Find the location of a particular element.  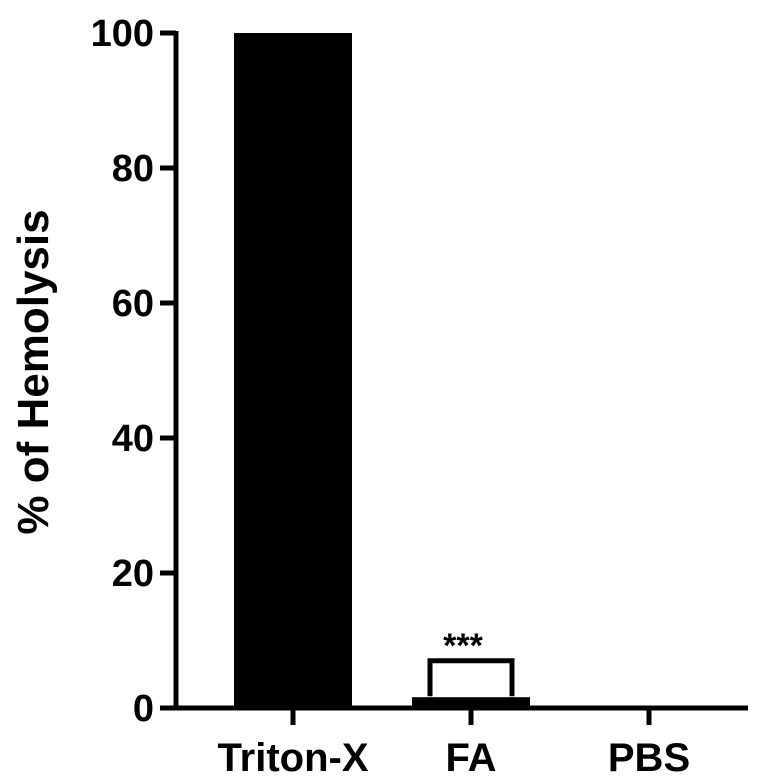

x-tick-label: FA is located at coordinates (470, 756).